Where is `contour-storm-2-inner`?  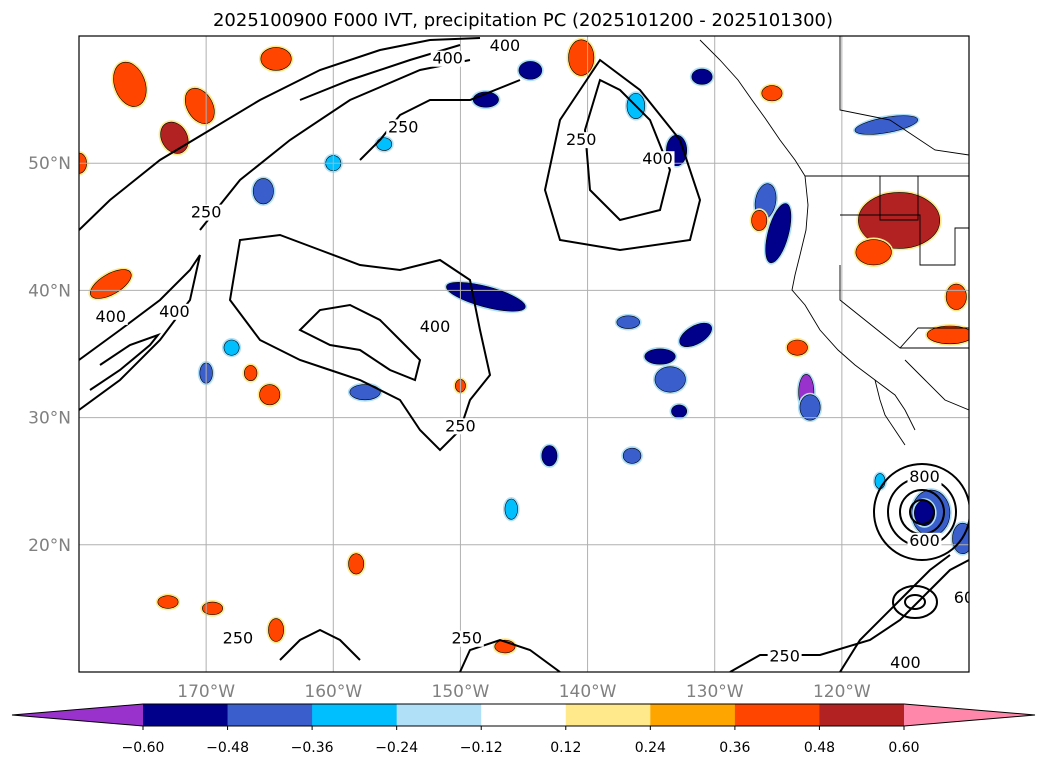 contour-storm-2-inner is located at coordinates (915, 602).